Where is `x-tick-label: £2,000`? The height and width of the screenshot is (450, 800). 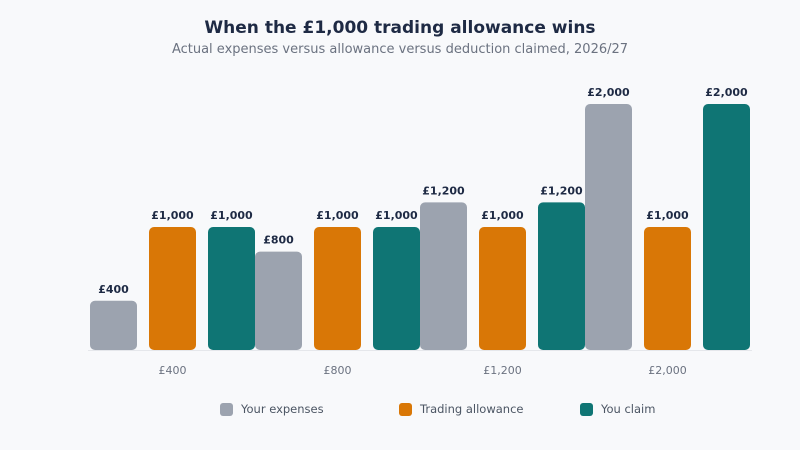
x-tick-label: £2,000 is located at coordinates (667, 370).